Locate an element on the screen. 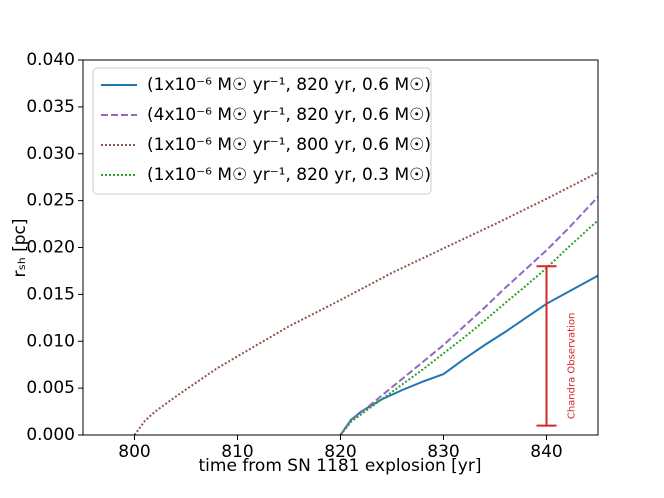 Image resolution: width=664 pixels, height=498 pixels. x-axis-label: time from SN 1181 explosion [yr] is located at coordinates (340, 466).